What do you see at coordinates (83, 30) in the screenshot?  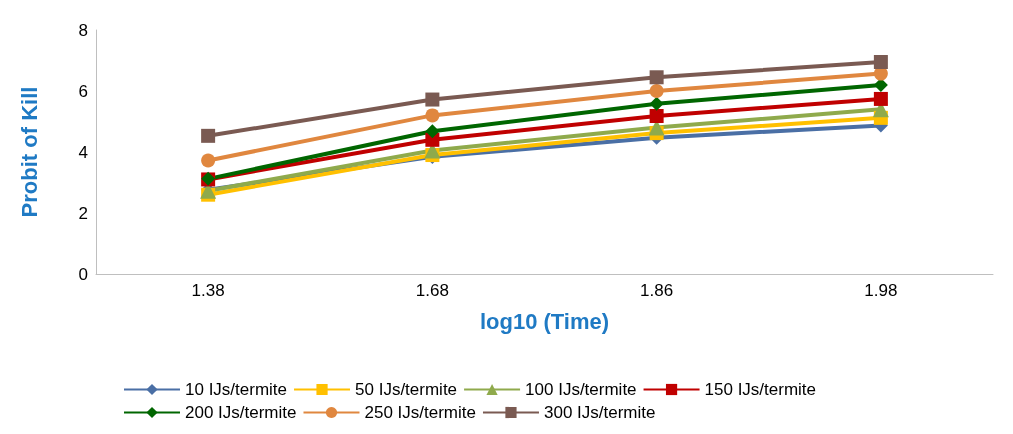 I see `y-tick-label: 8` at bounding box center [83, 30].